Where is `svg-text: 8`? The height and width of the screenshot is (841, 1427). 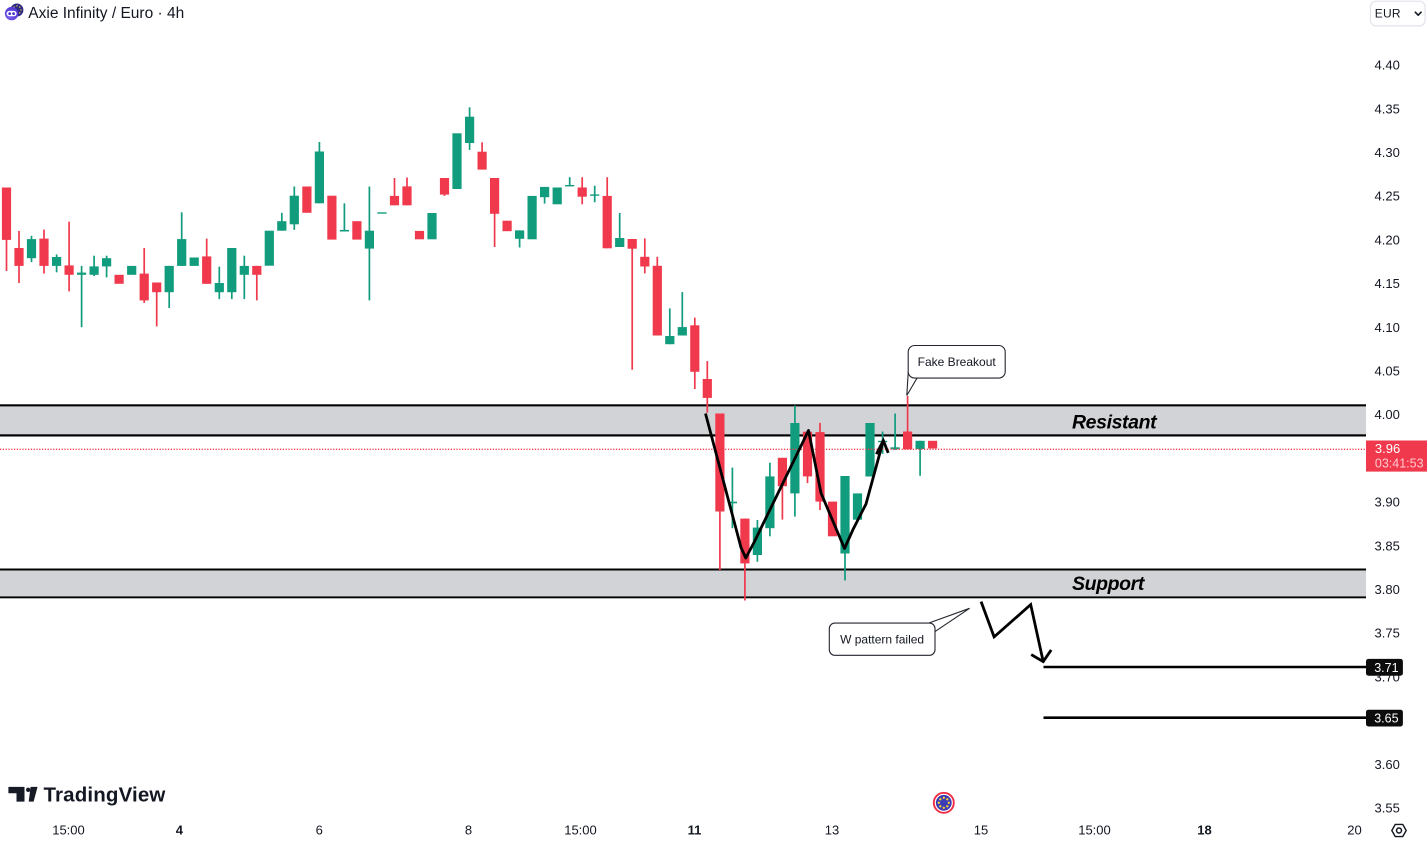 svg-text: 8 is located at coordinates (468, 830).